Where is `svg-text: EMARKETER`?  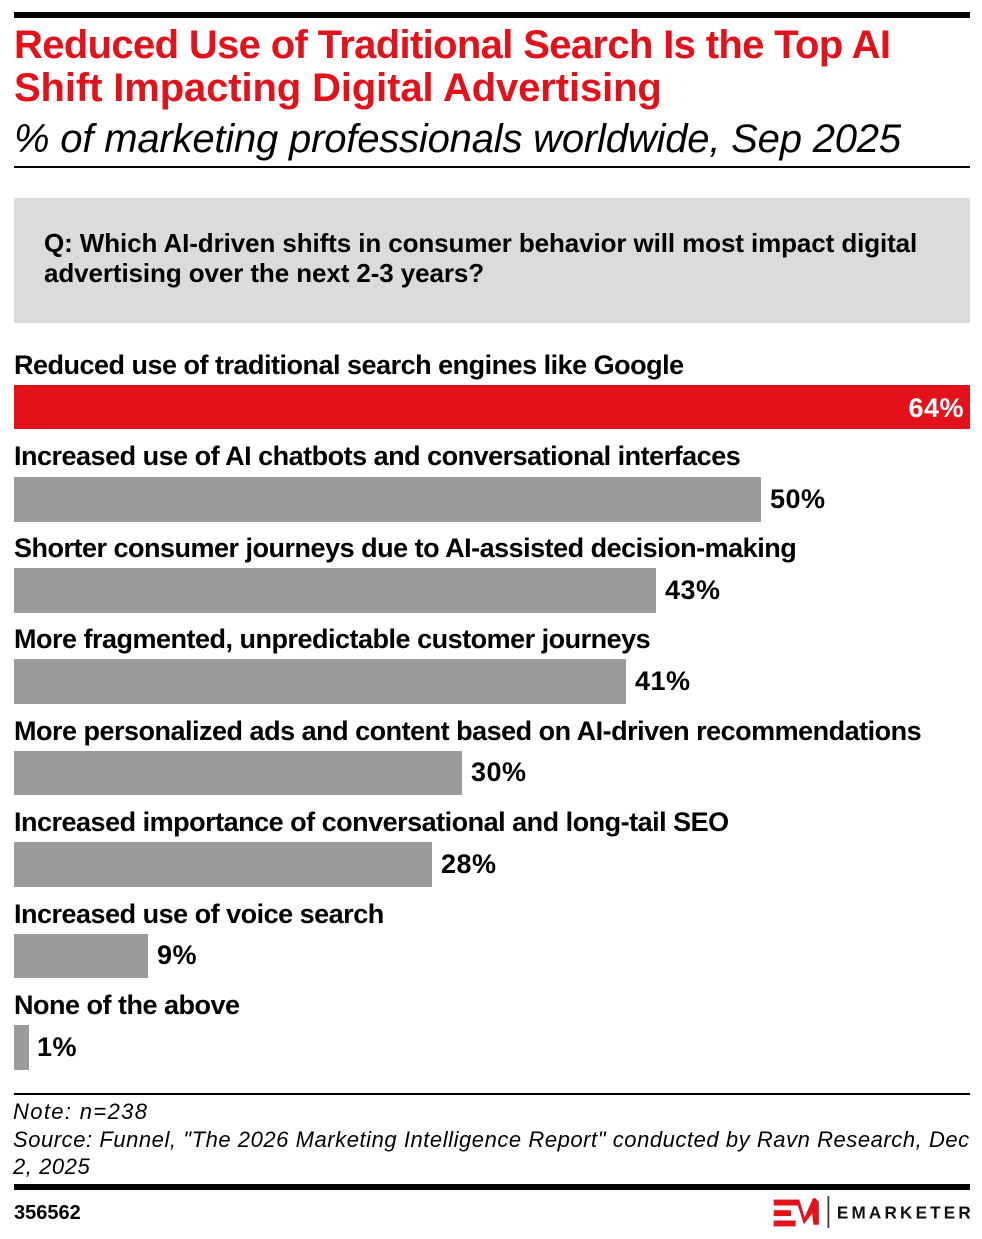 svg-text: EMARKETER is located at coordinates (905, 1213).